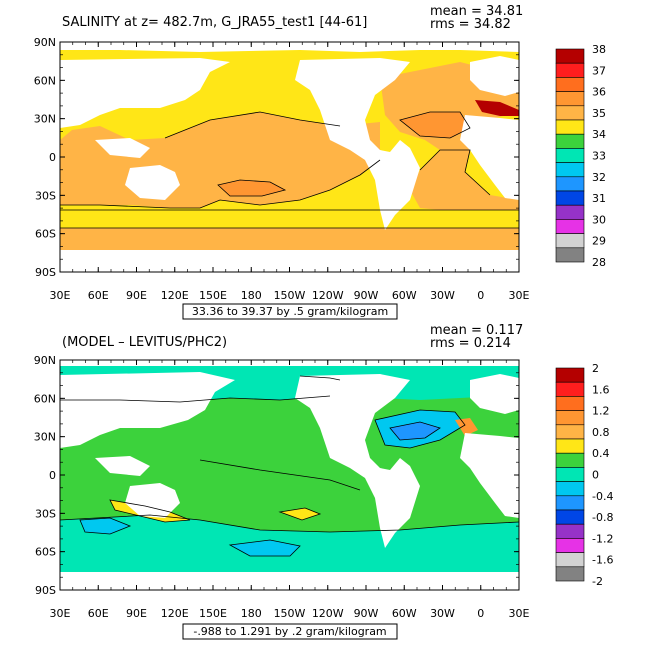  Describe the element at coordinates (602, 517) in the screenshot. I see `colorbar-label: -0.8` at that location.